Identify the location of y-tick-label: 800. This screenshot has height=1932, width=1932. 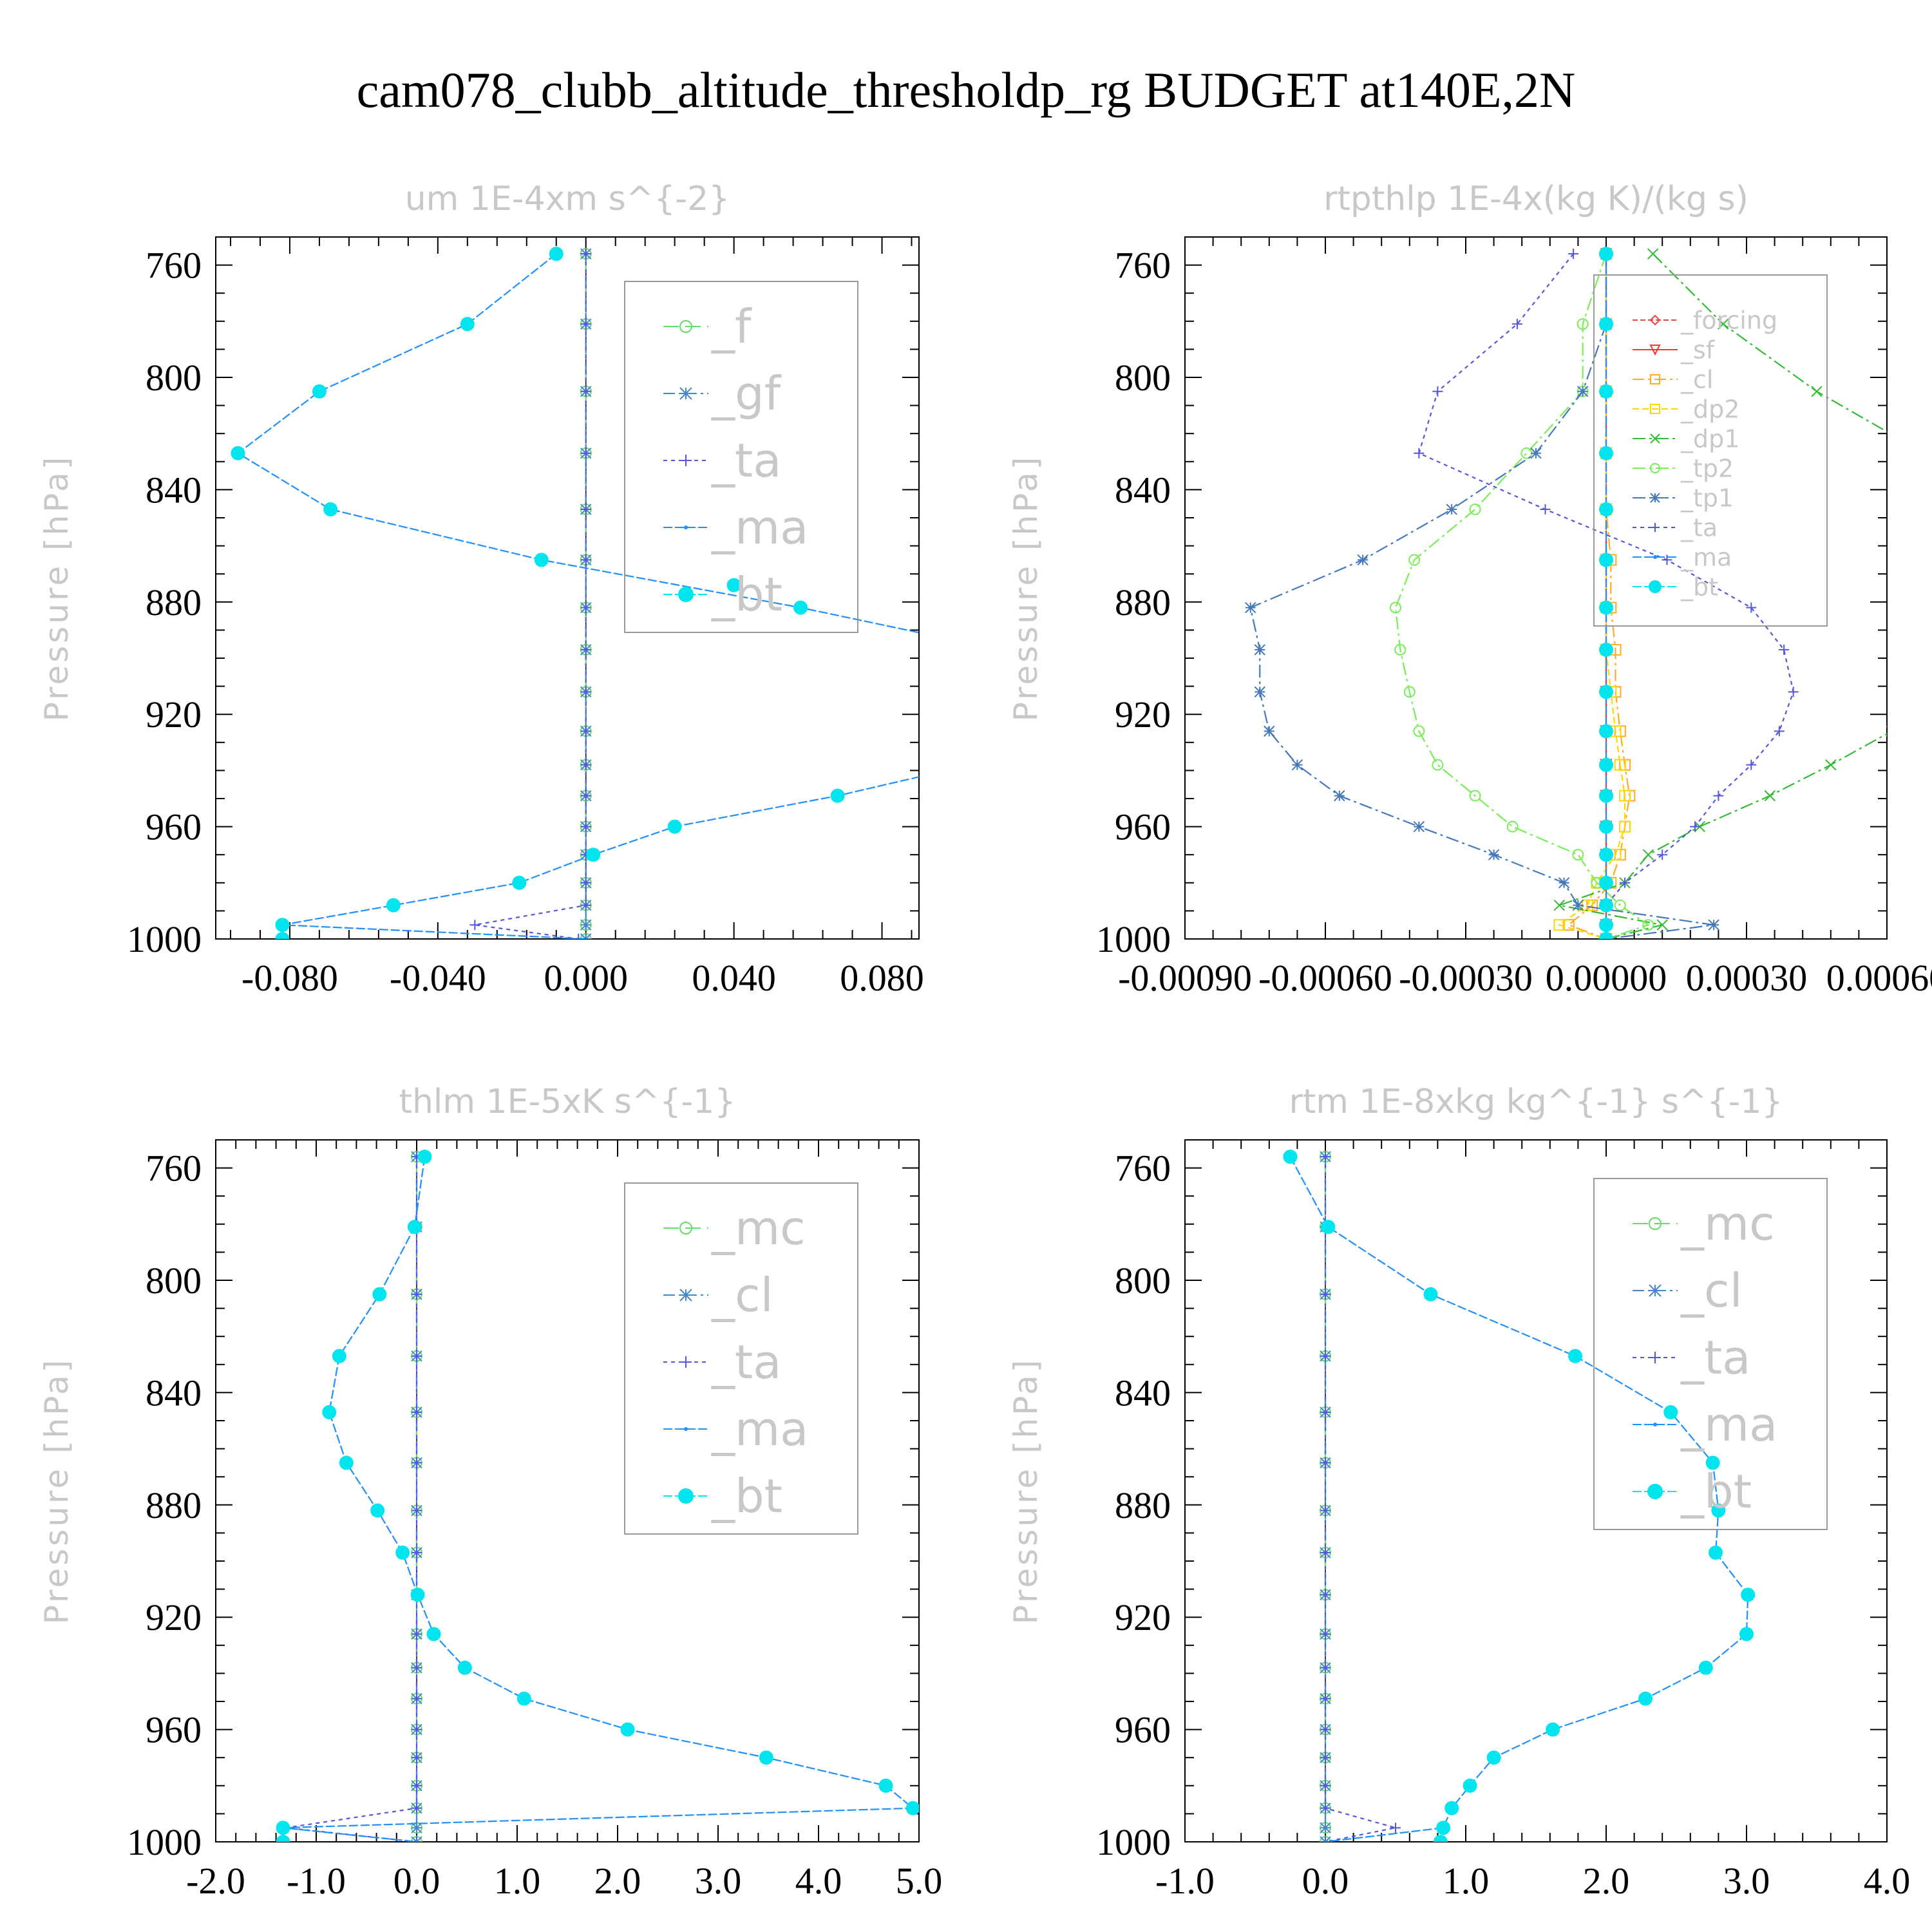
(174, 378).